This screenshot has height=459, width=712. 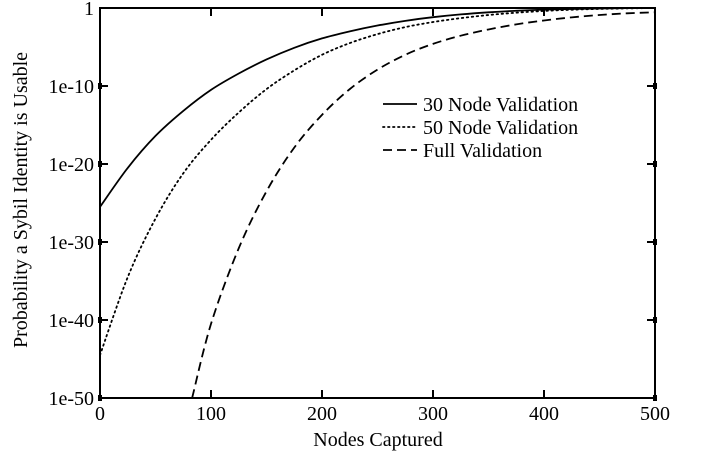 What do you see at coordinates (71, 399) in the screenshot?
I see `y-tick-label: 1e-50` at bounding box center [71, 399].